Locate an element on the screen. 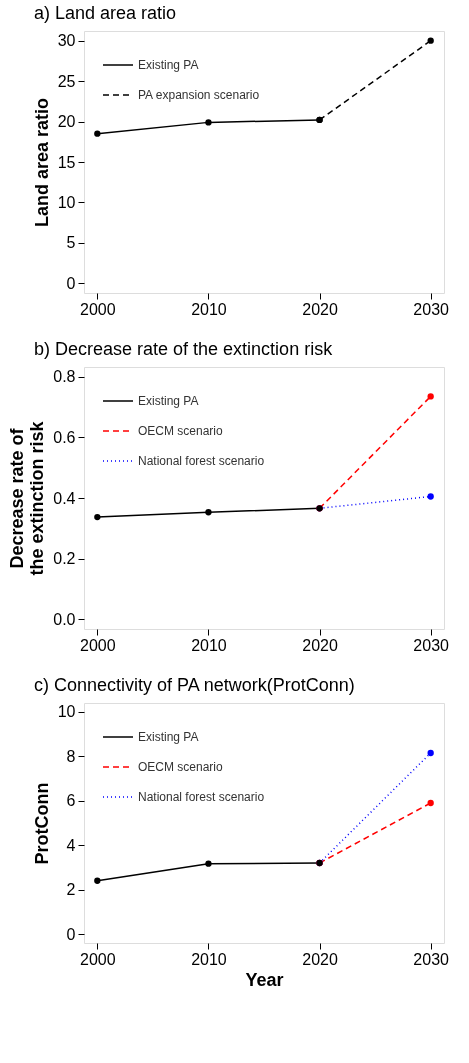  y-tick-label: 2 is located at coordinates (71, 890).